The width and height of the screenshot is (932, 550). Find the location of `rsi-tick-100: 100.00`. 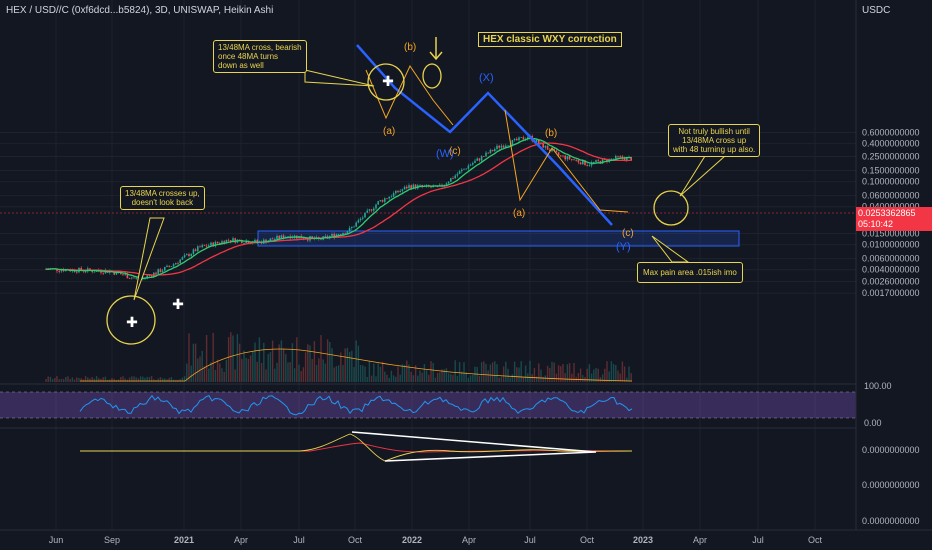

rsi-tick-100: 100.00 is located at coordinates (878, 386).